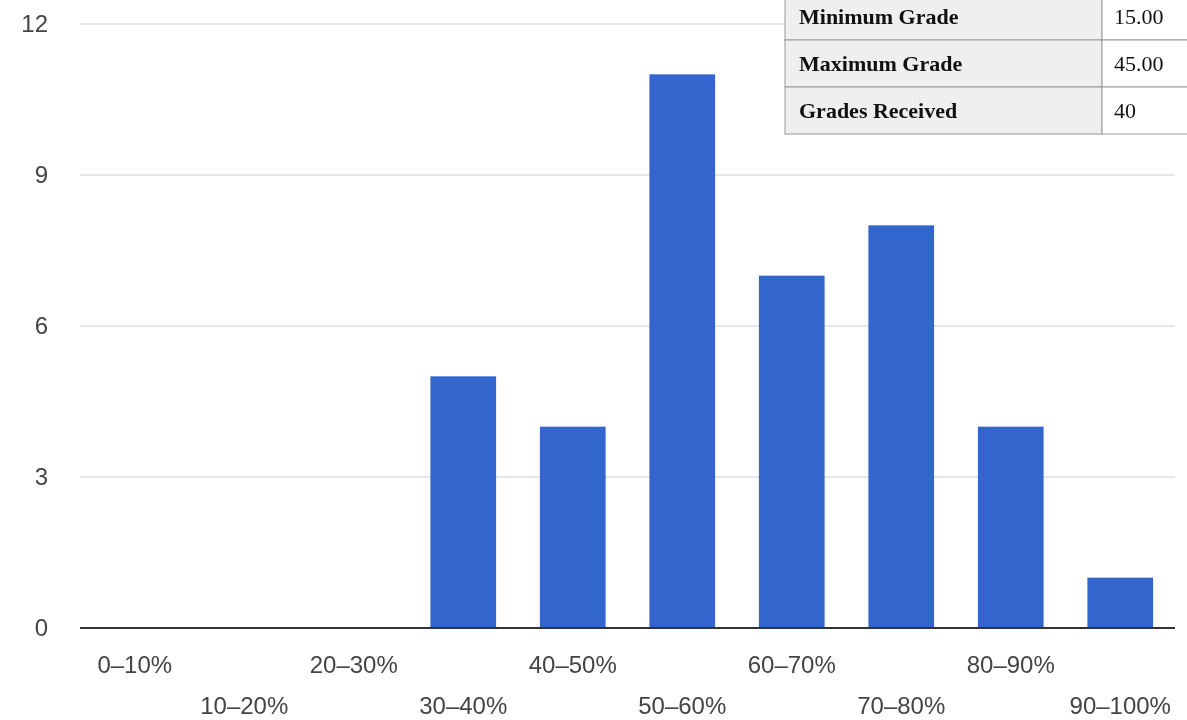  I want to click on y-tick-label: 0, so click(41, 628).